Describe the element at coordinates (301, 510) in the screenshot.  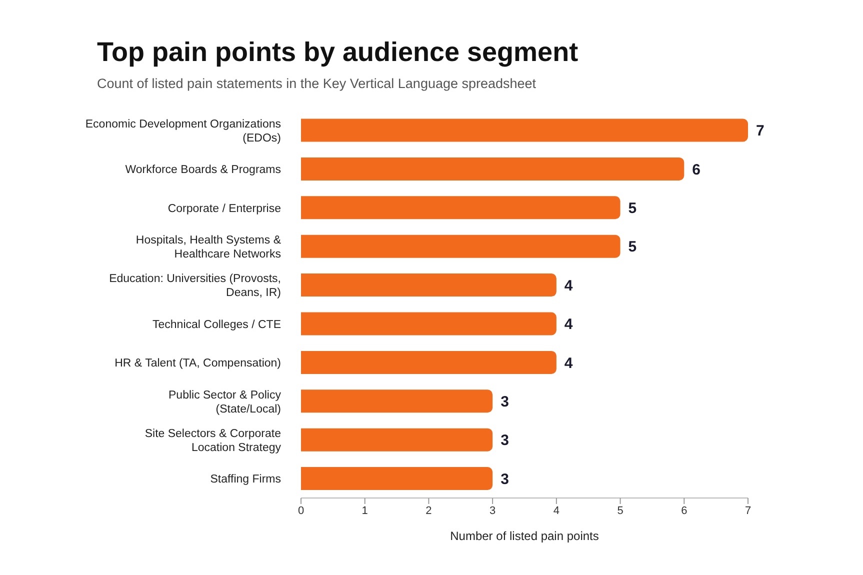
I see `x-tick-label: 0` at that location.